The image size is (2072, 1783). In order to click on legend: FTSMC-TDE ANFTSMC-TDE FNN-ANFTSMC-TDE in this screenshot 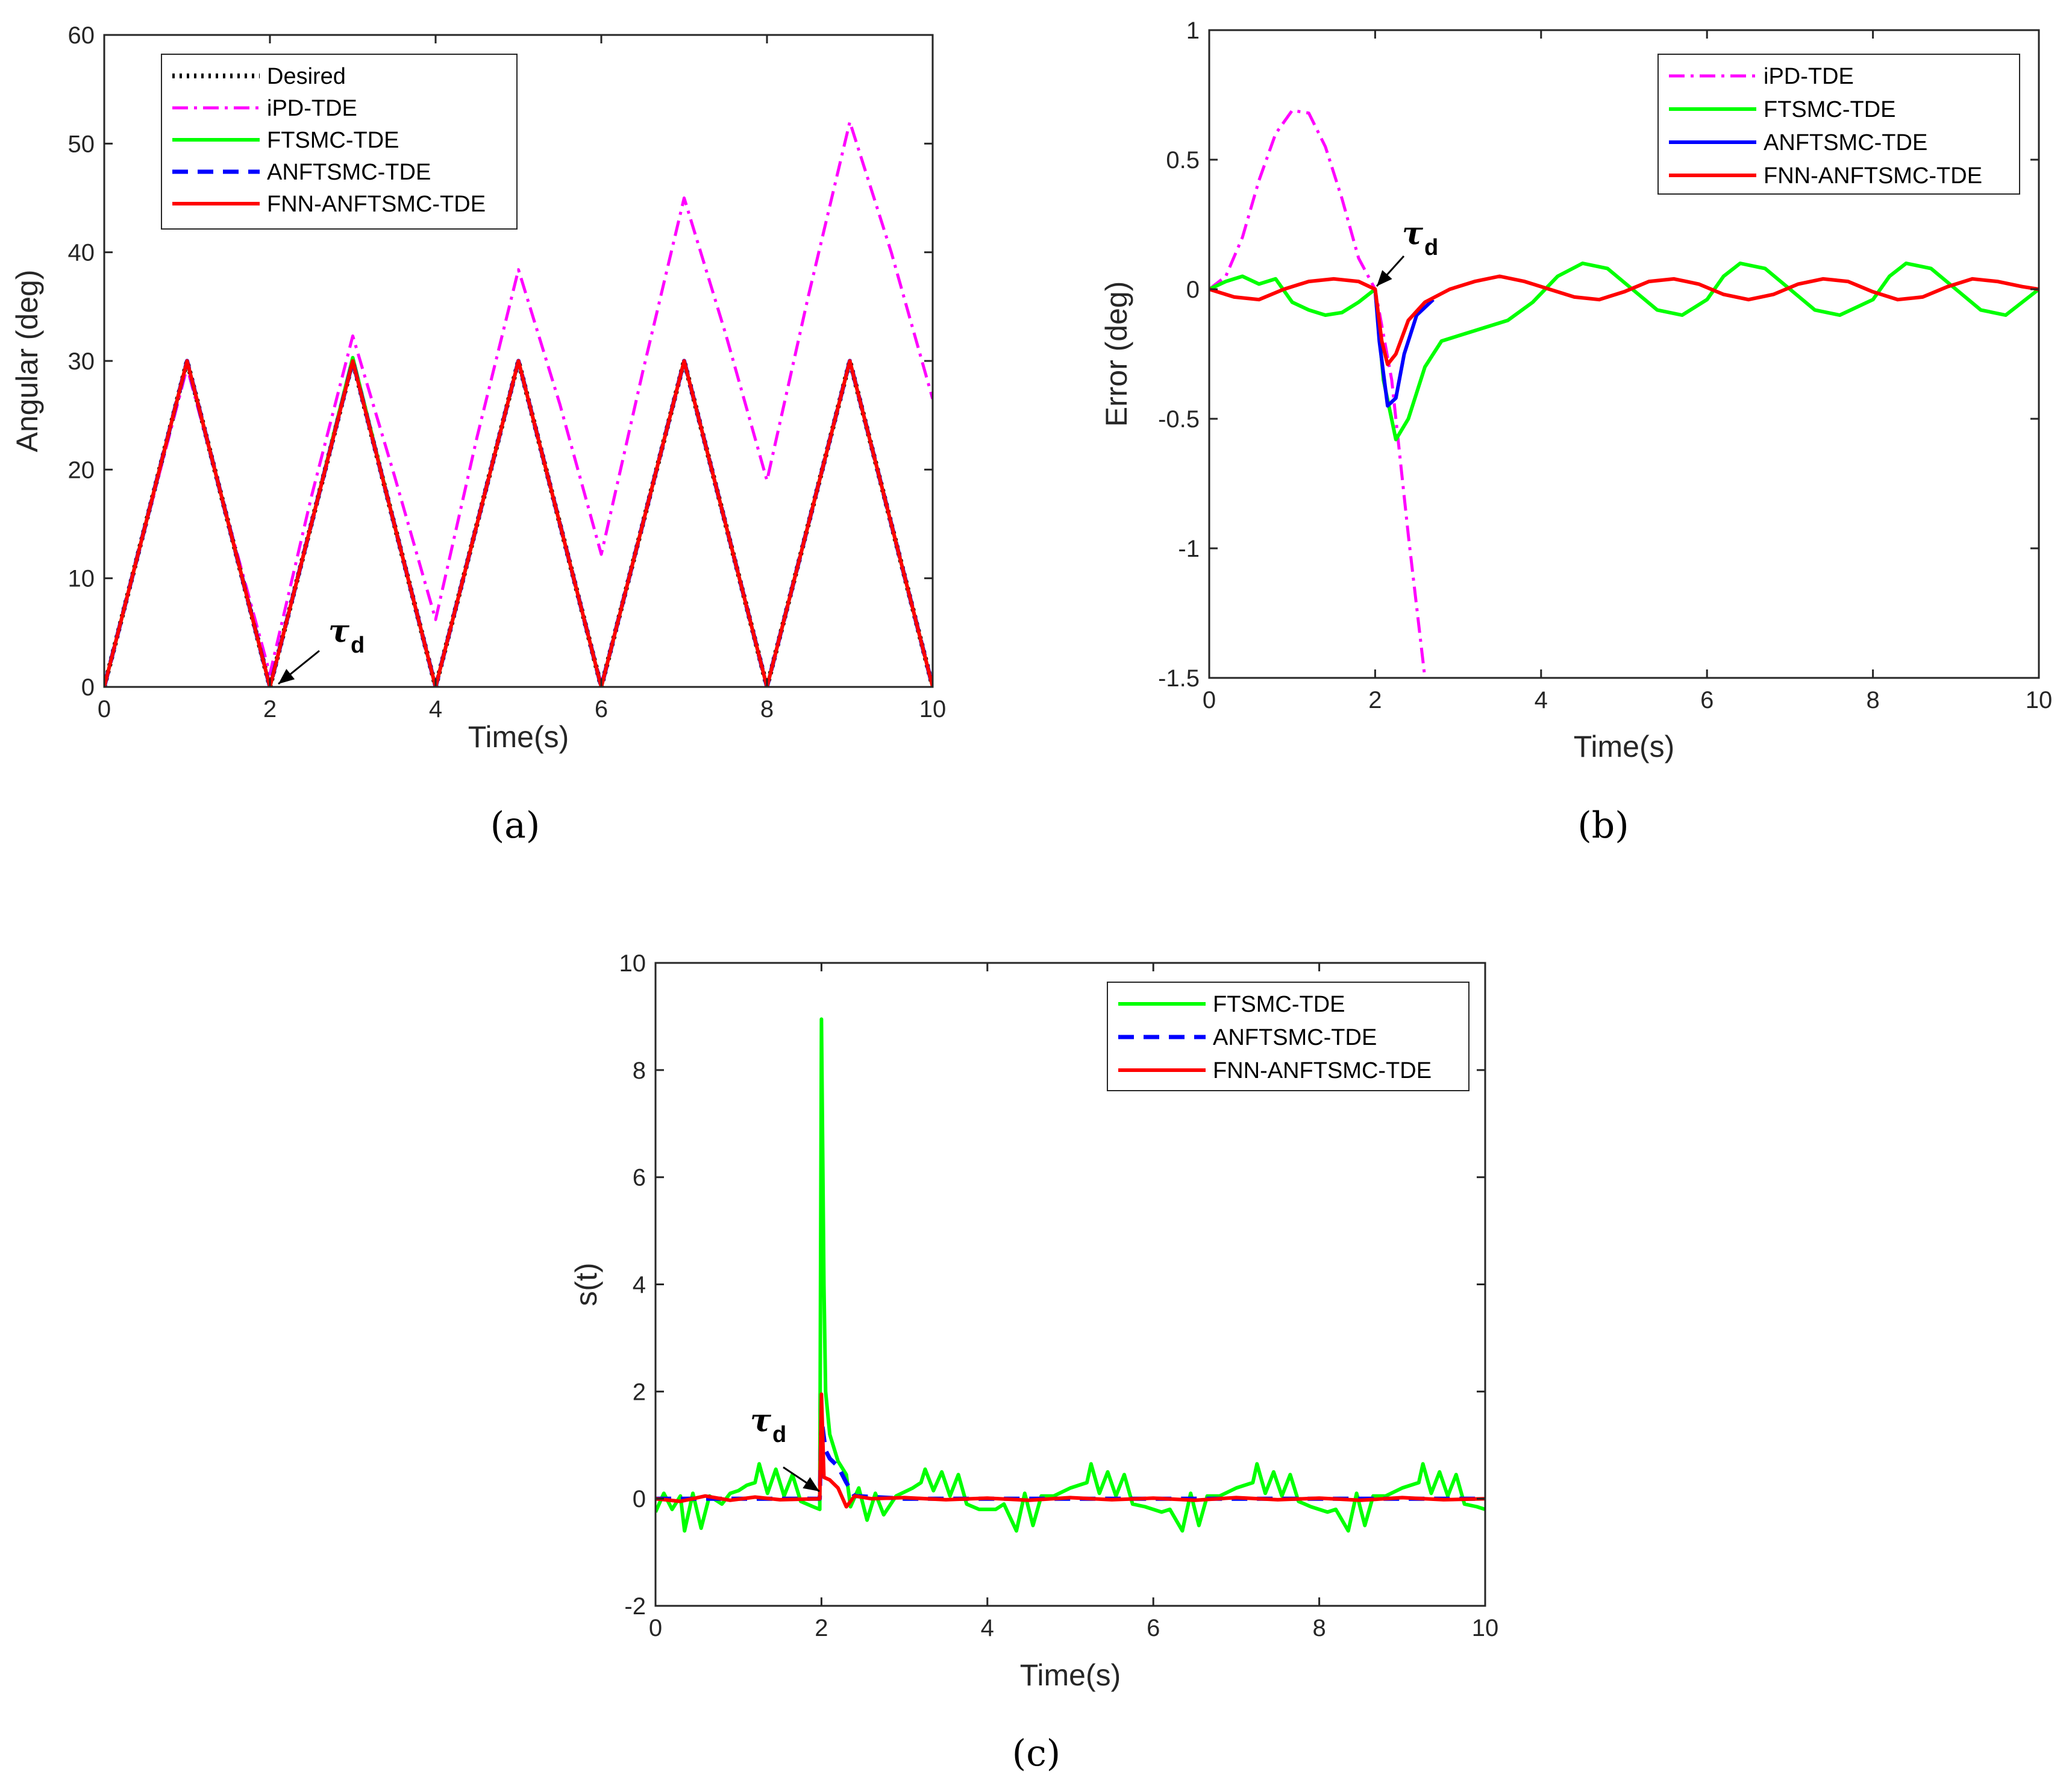, I will do `click(1288, 1036)`.